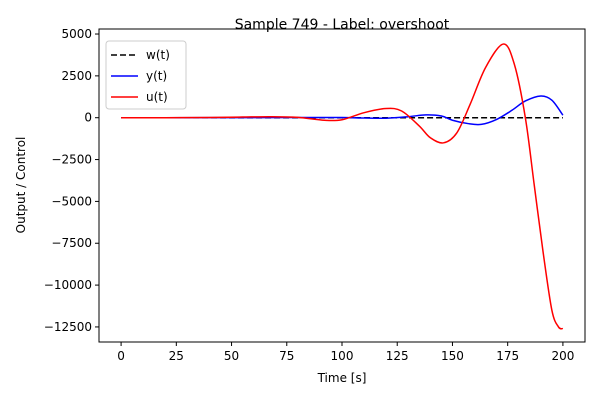 The height and width of the screenshot is (400, 600). Describe the element at coordinates (342, 110) in the screenshot. I see `series-line-y-t` at that location.